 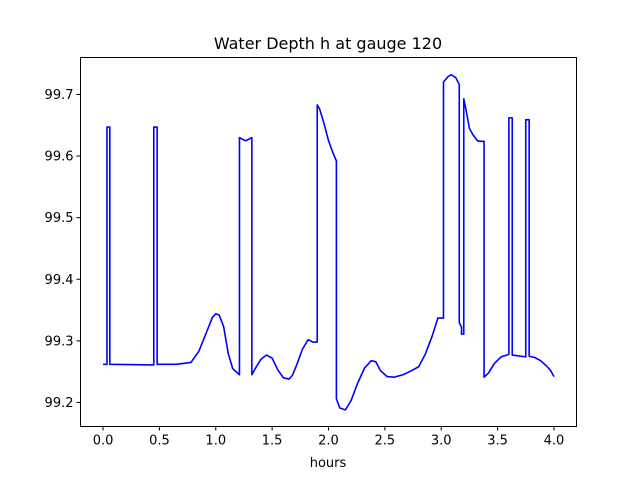 What do you see at coordinates (59, 341) in the screenshot?
I see `y-tick-label: 99.3` at bounding box center [59, 341].